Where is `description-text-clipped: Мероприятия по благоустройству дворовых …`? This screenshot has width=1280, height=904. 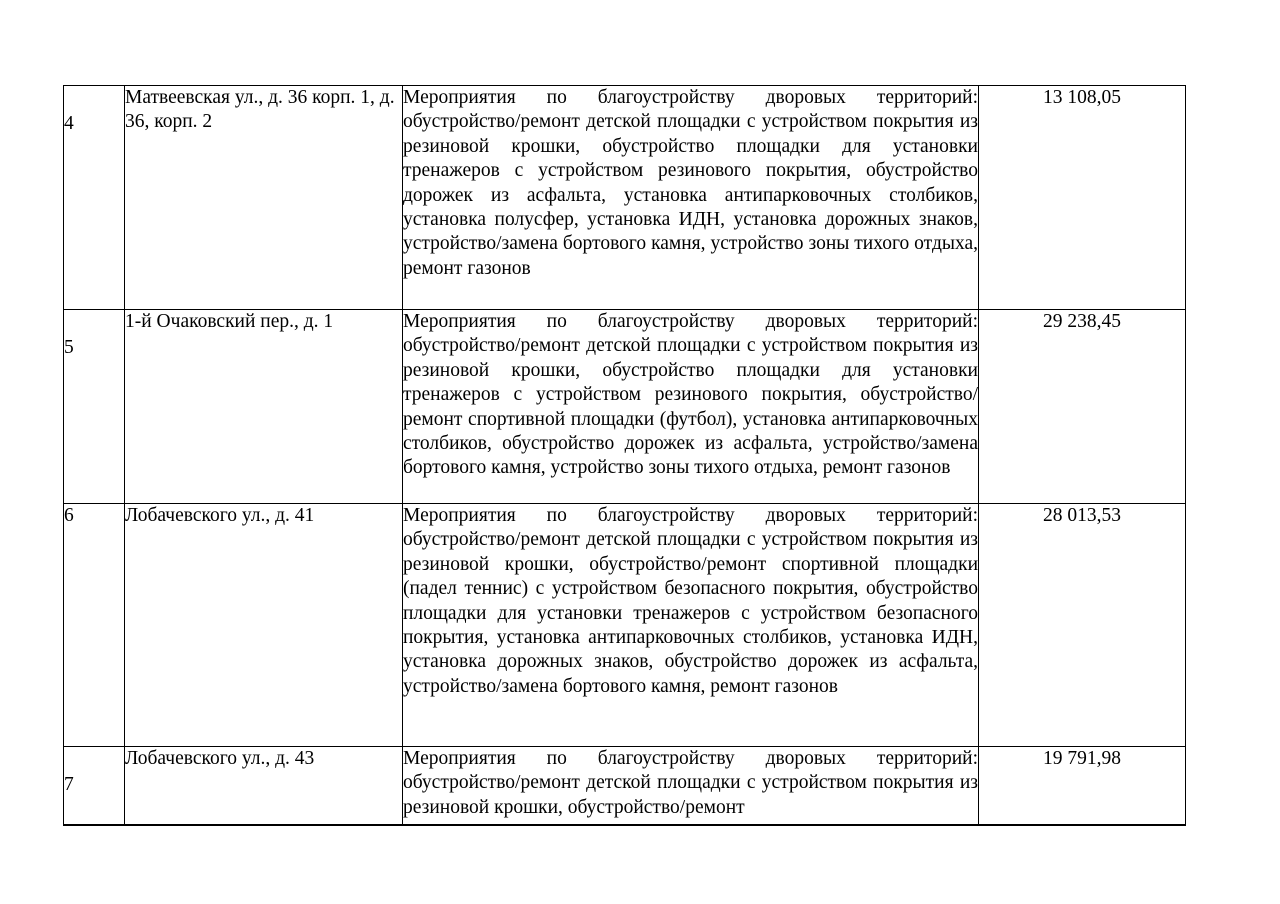 description-text-clipped: Мероприятия по благоустройству дворовых … is located at coordinates (690, 783).